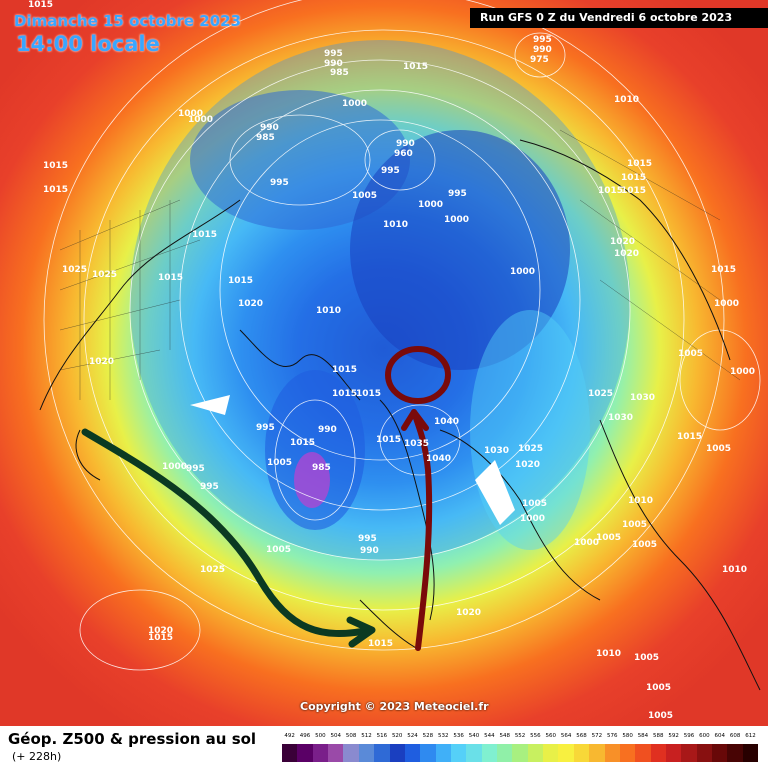 The height and width of the screenshot is (768, 768). What do you see at coordinates (474, 736) in the screenshot?
I see `scale-label: 540` at bounding box center [474, 736].